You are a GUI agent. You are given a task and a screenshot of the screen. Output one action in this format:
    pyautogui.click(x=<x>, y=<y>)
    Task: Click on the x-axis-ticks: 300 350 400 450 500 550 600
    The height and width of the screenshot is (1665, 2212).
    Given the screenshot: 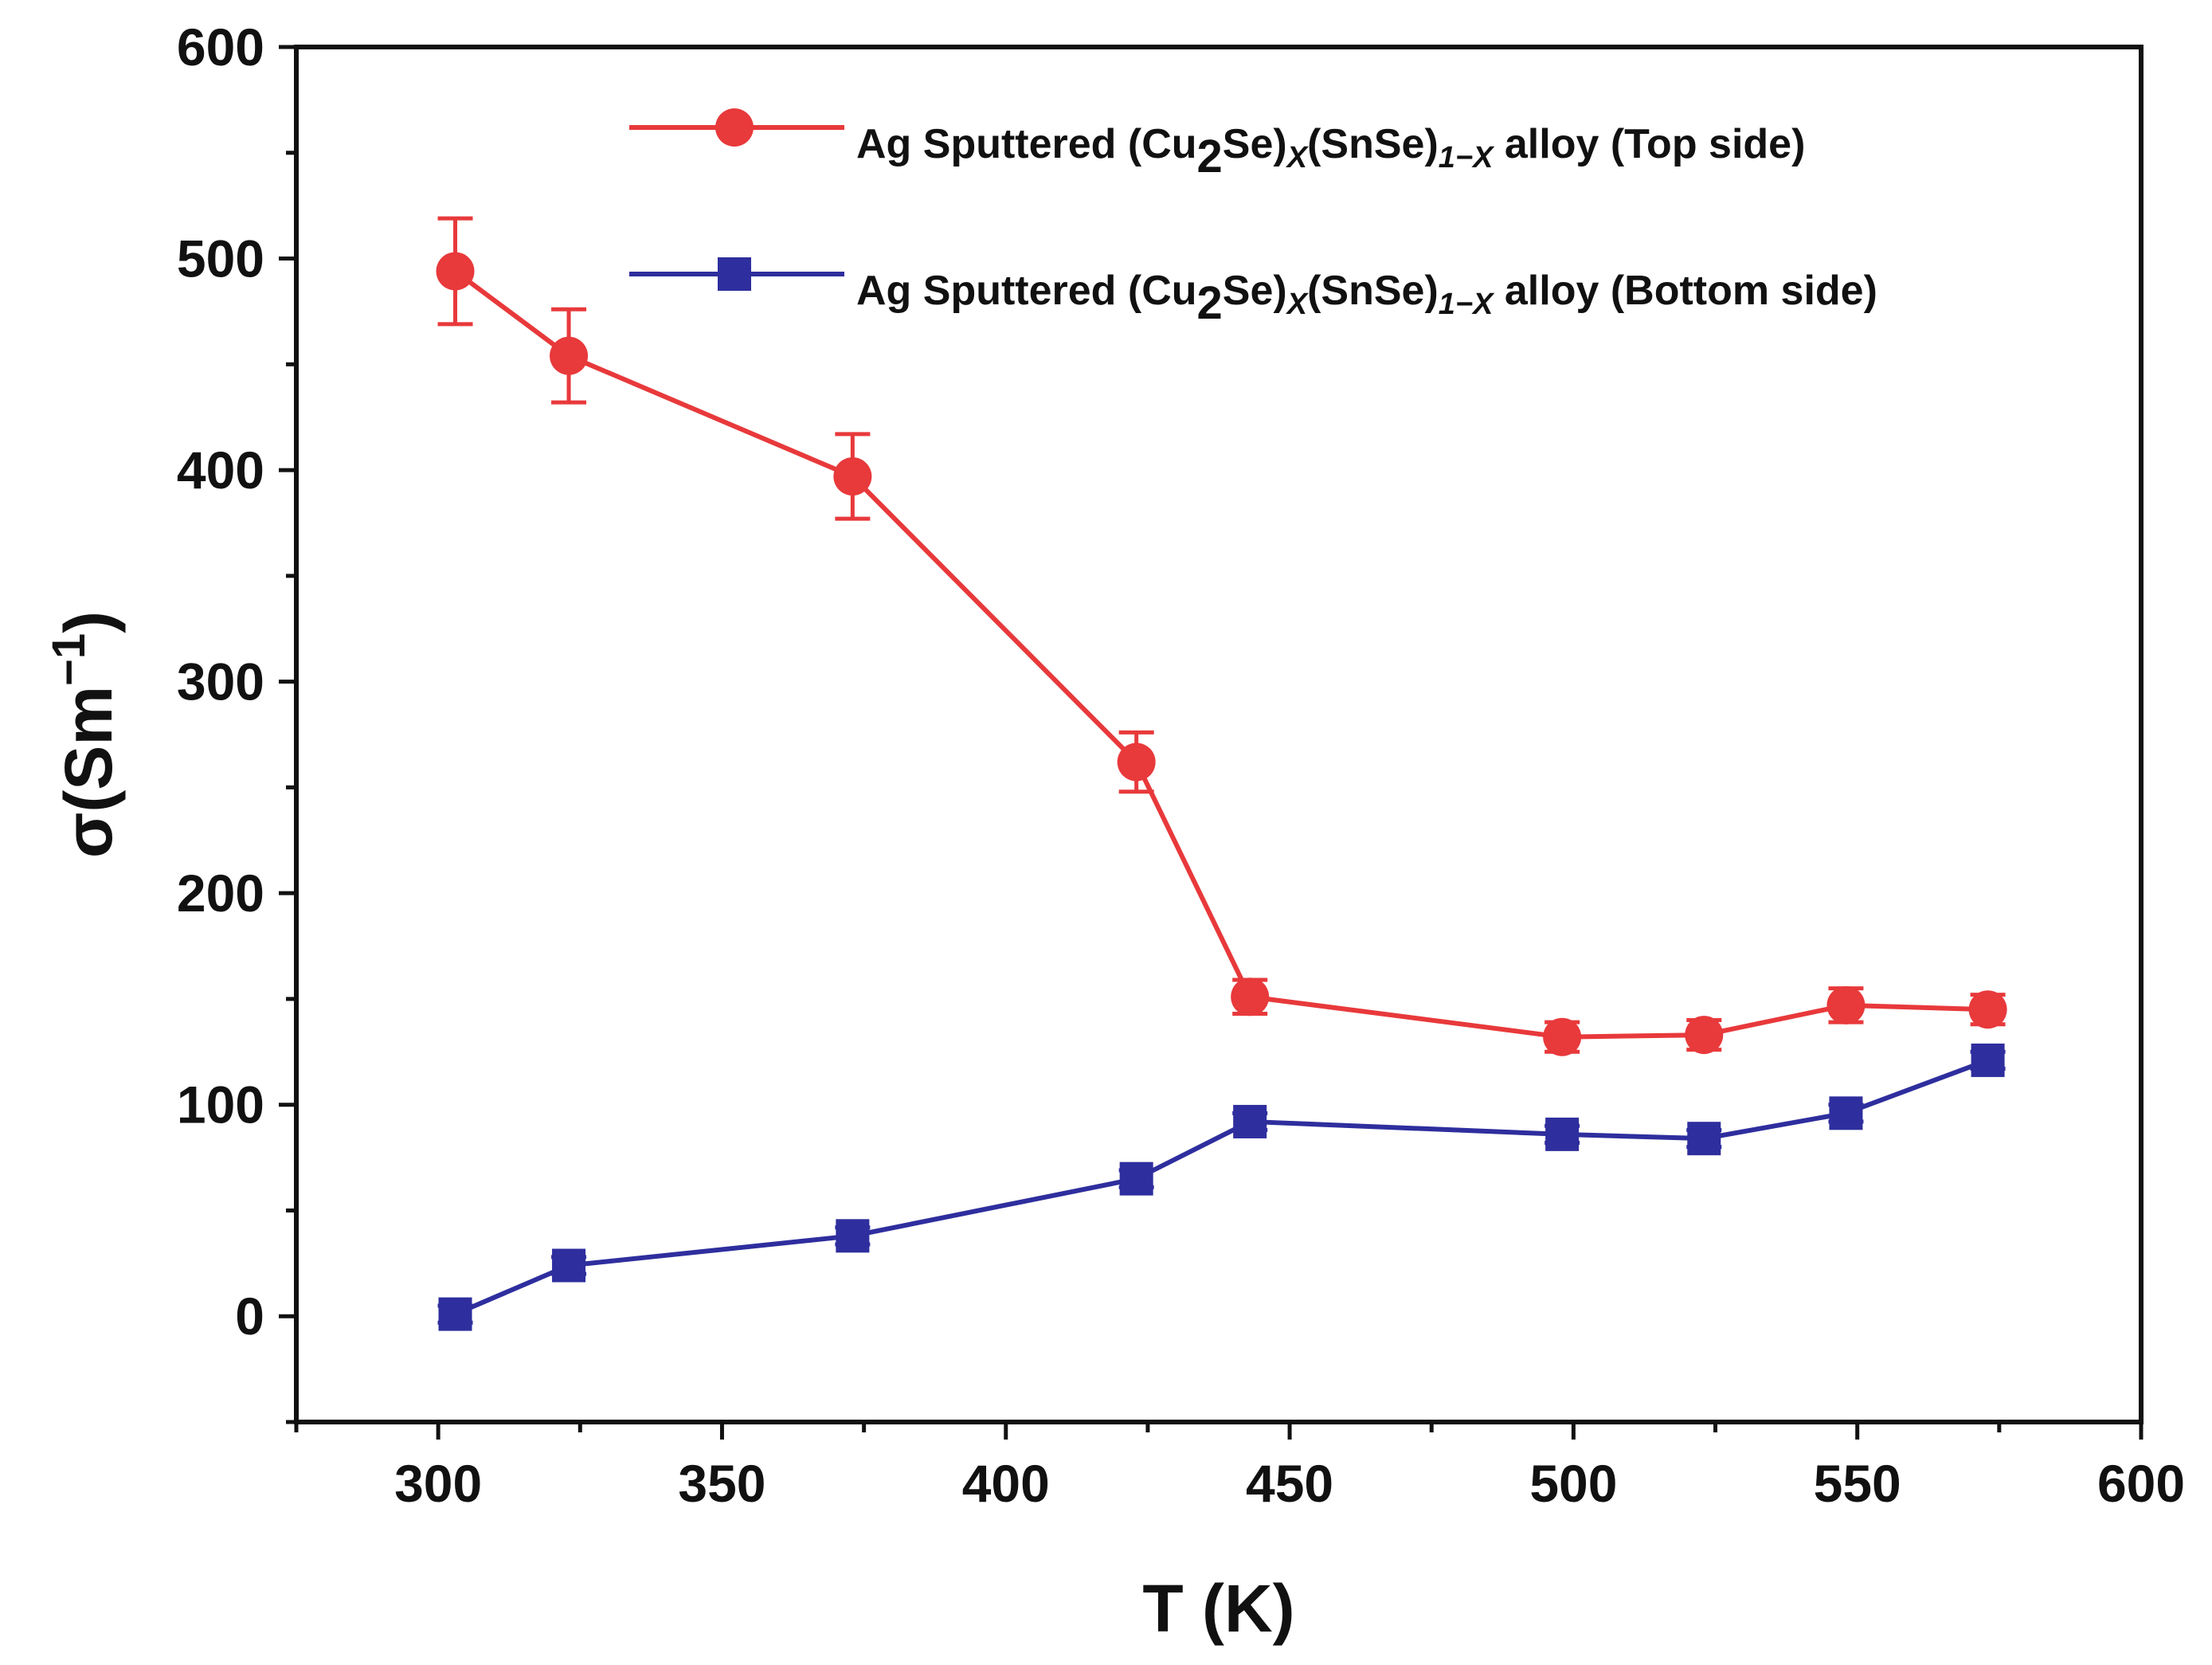 What is the action you would take?
    pyautogui.click(x=1239, y=1467)
    